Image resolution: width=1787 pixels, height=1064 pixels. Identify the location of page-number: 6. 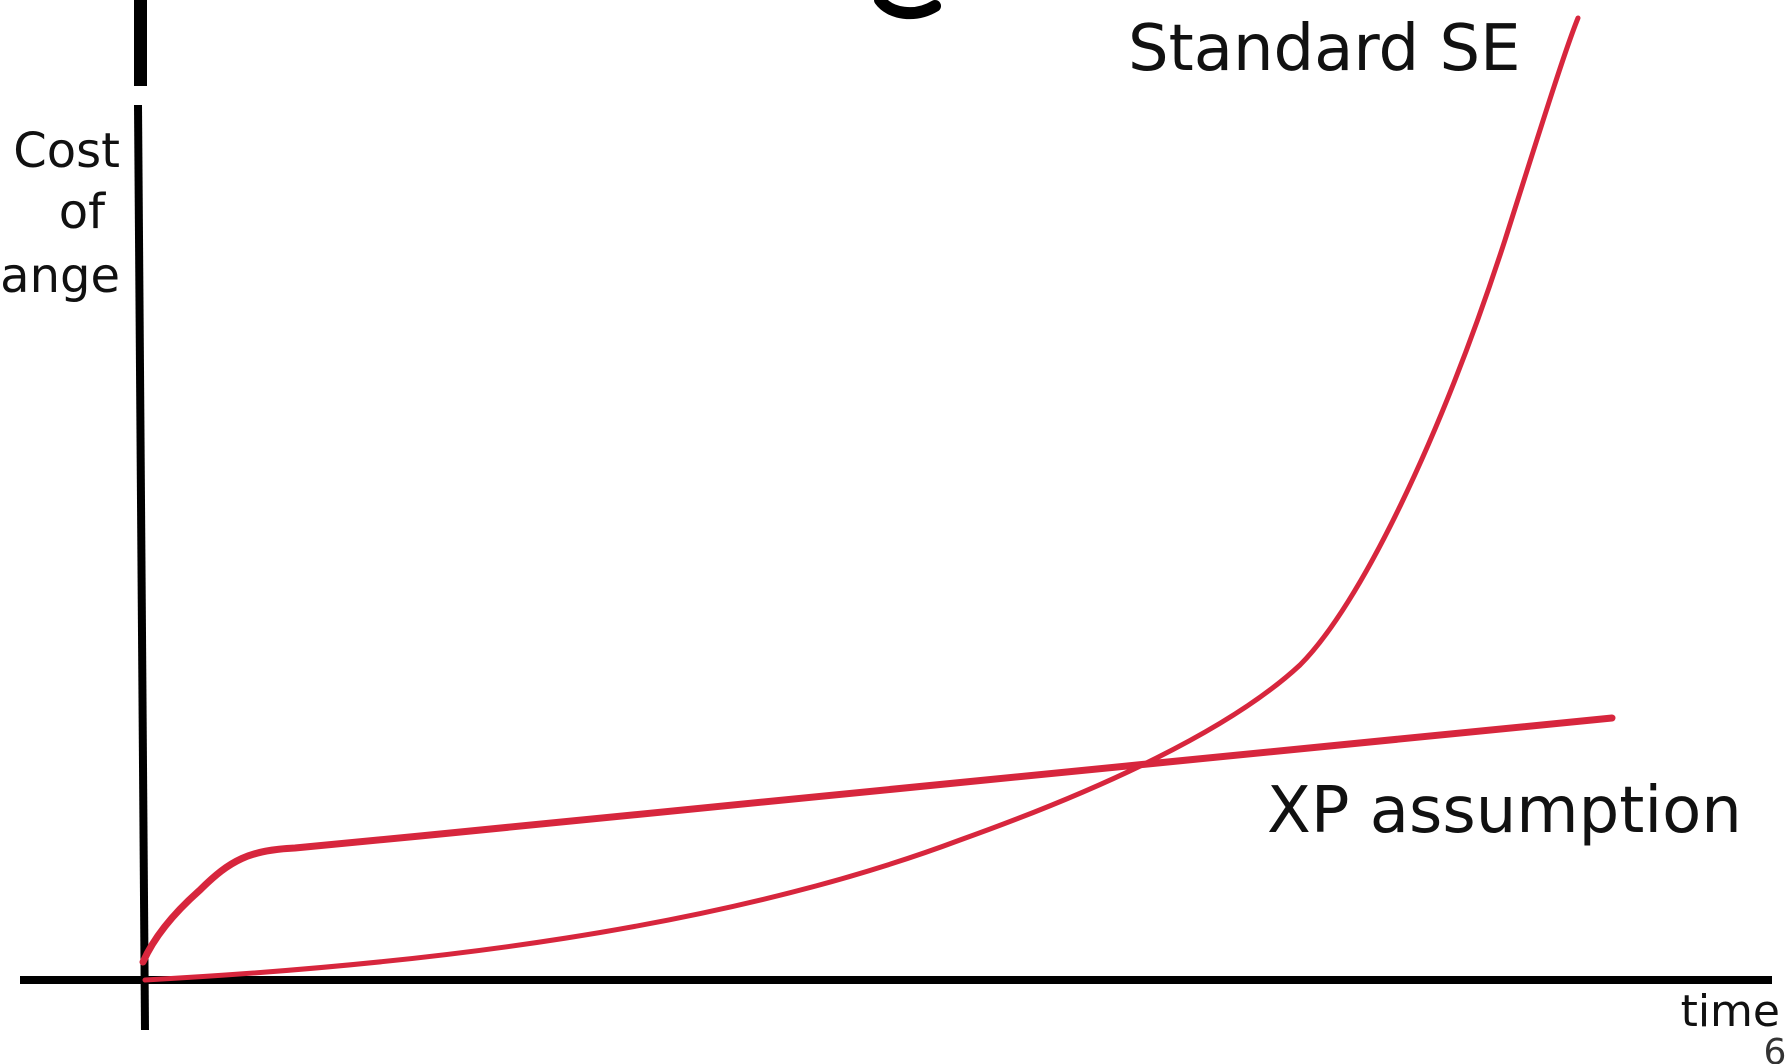
(1775, 1048).